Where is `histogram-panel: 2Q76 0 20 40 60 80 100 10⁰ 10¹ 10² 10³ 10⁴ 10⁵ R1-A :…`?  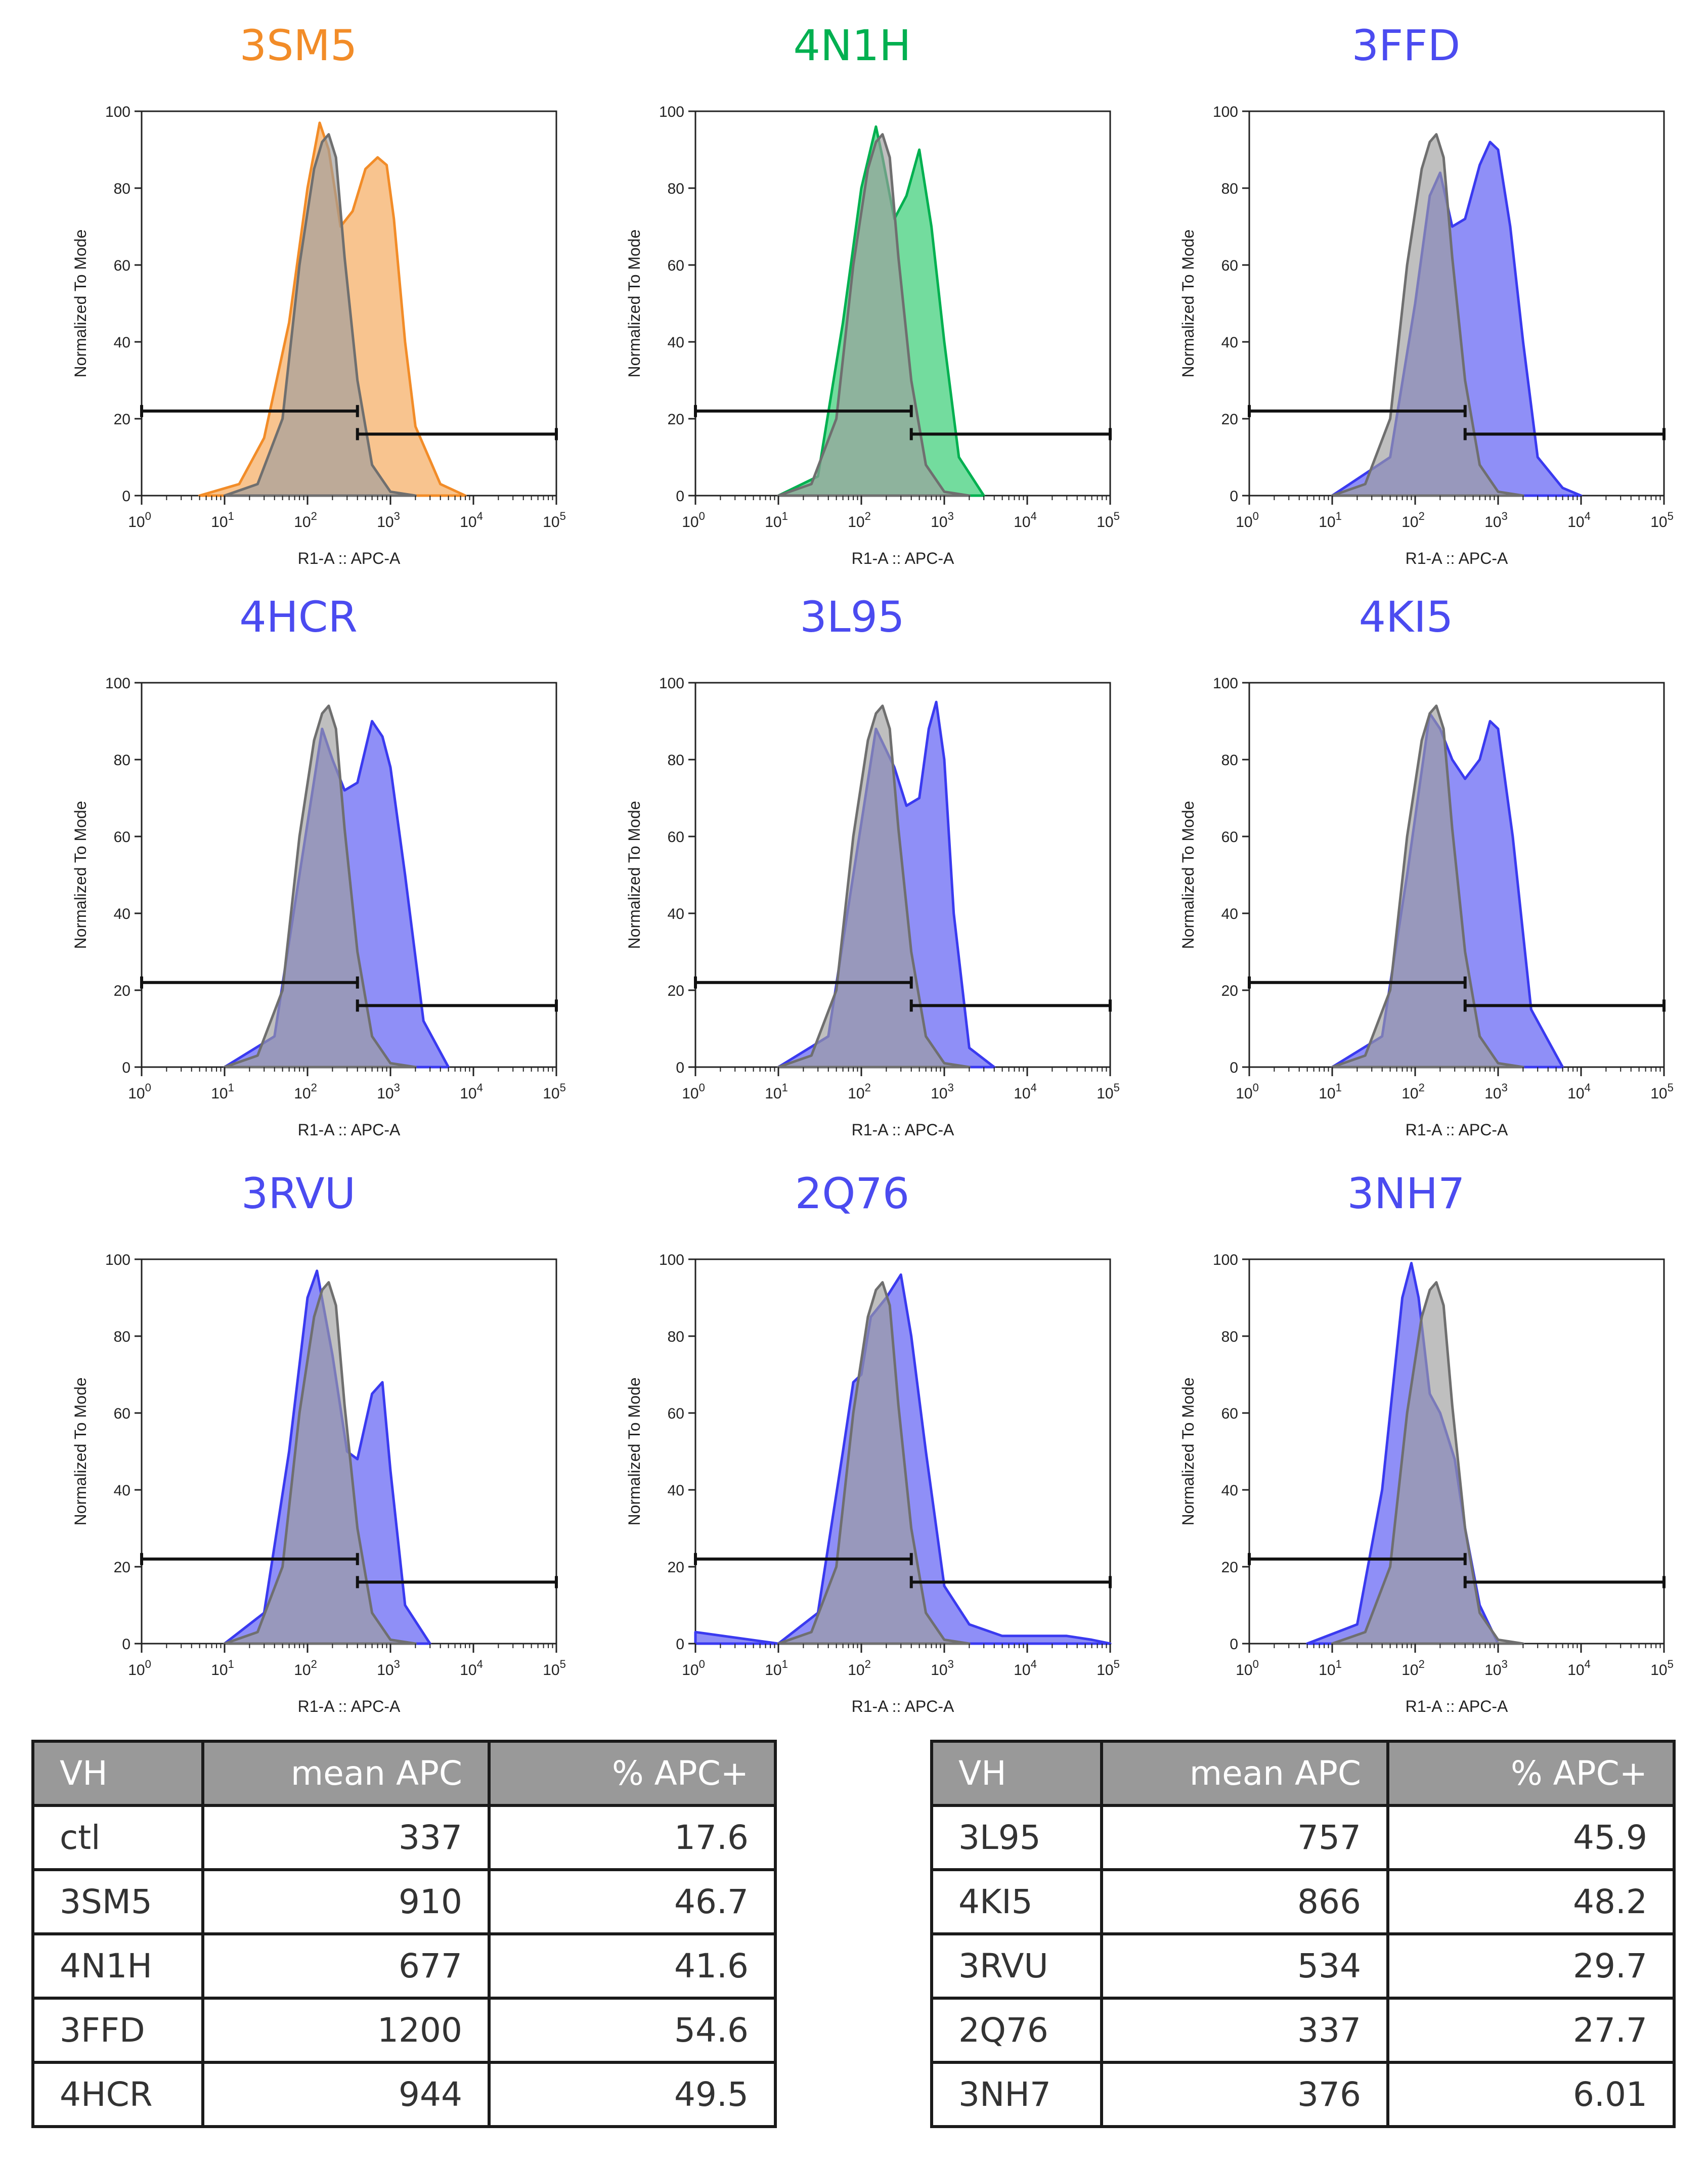 histogram-panel: 2Q76 0 20 40 60 80 100 10⁰ 10¹ 10² 10³ 10⁴ 10⁵ R1-A :… is located at coordinates (852, 1454).